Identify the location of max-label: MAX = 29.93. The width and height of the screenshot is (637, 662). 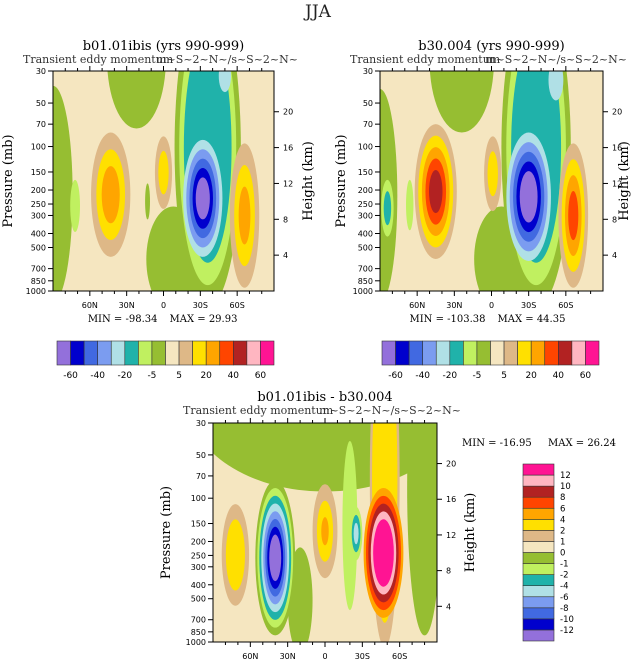
(204, 319).